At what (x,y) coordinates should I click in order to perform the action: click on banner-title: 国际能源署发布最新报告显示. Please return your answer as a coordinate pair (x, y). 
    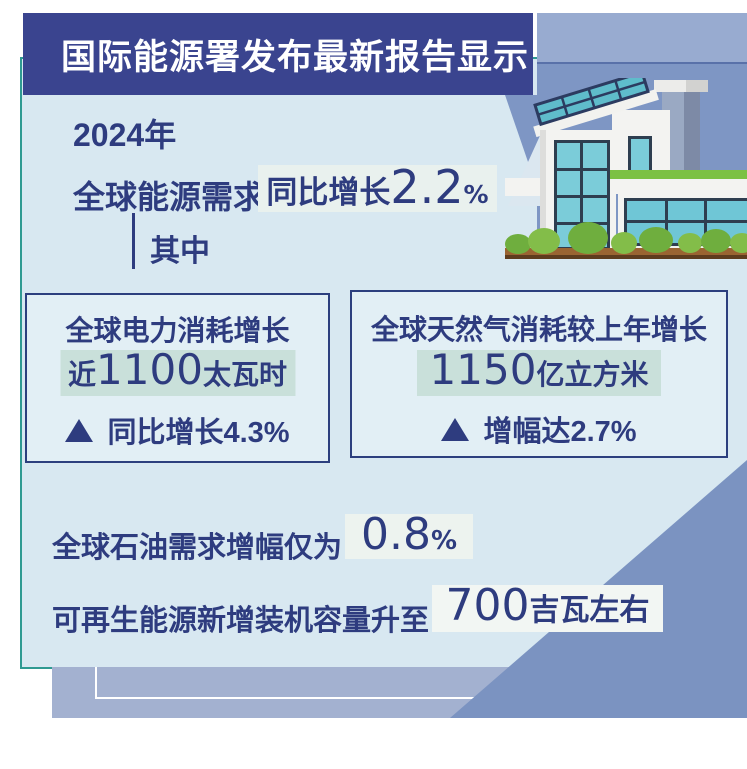
    Looking at the image, I should click on (295, 57).